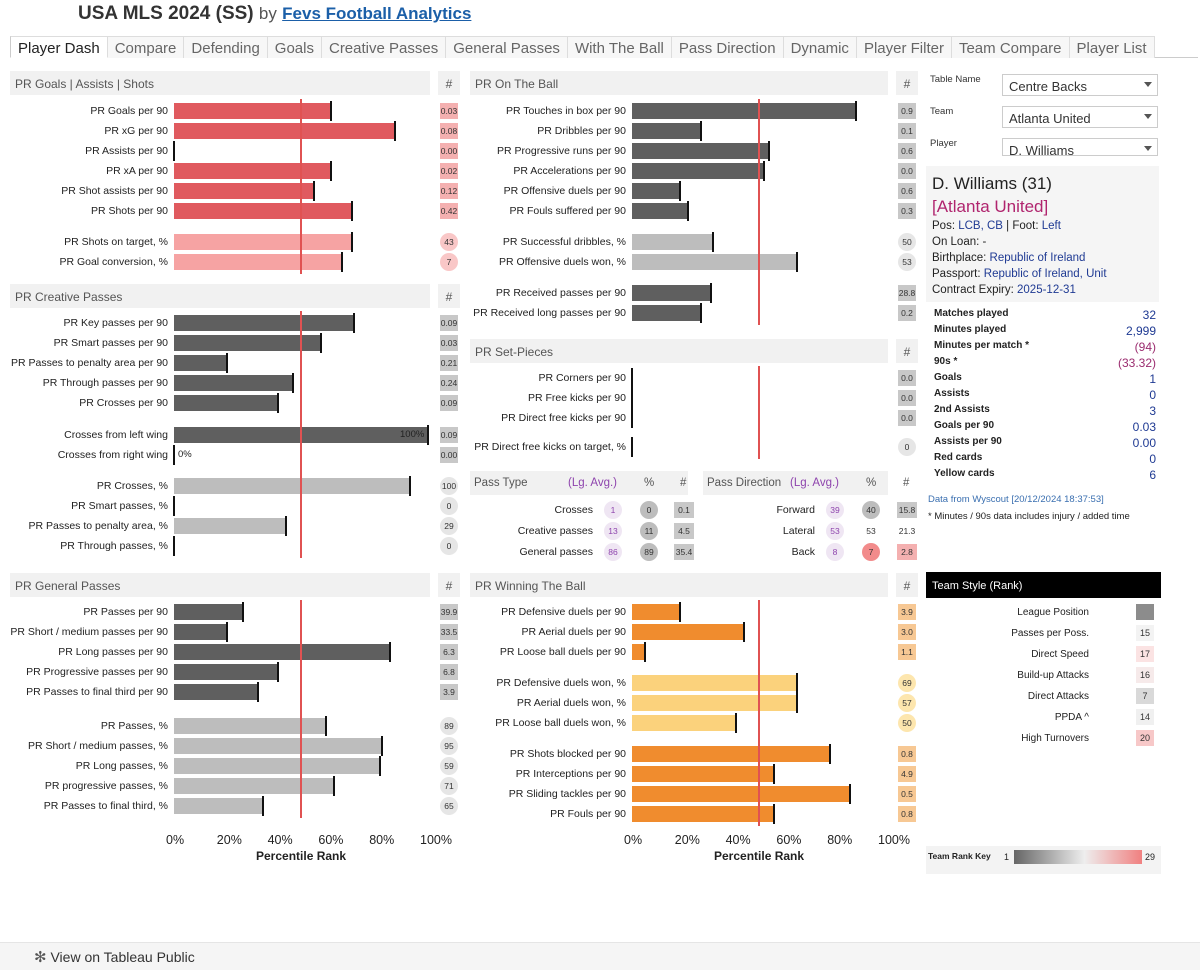 Image resolution: width=1200 pixels, height=970 pixels. I want to click on pass_type-avg-badge: 86, so click(613, 552).